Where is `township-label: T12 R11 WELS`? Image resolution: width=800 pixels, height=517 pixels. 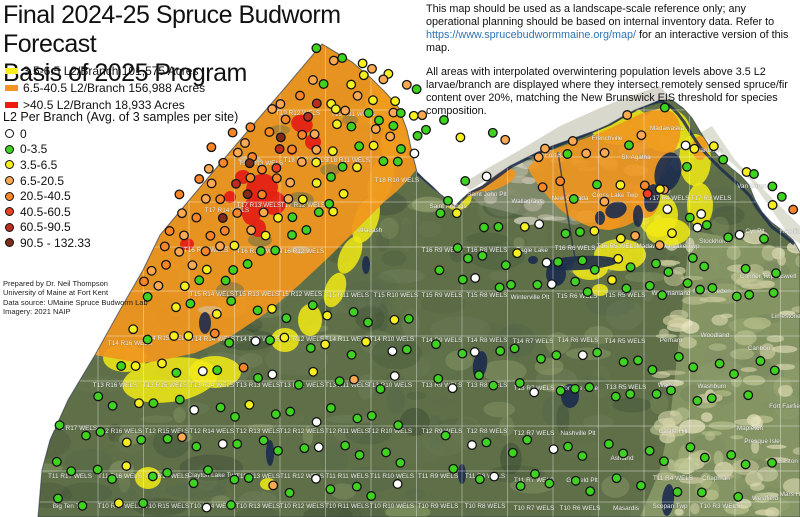
township-label: T12 R11 WELS is located at coordinates (347, 431).